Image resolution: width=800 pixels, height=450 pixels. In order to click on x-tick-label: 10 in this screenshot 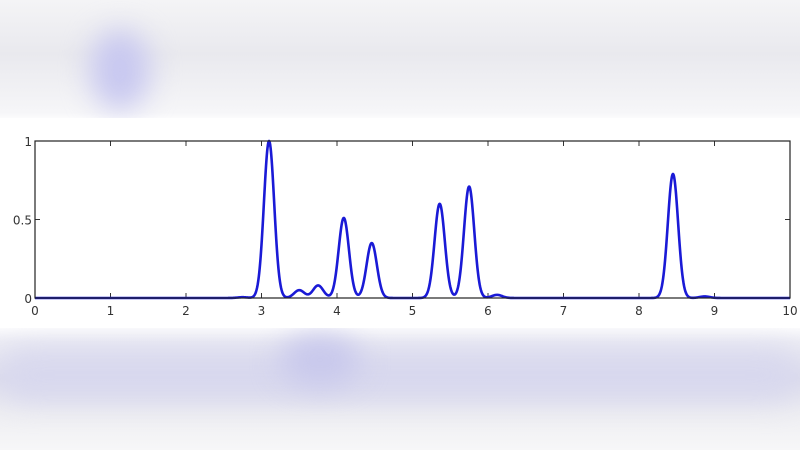, I will do `click(789, 311)`.